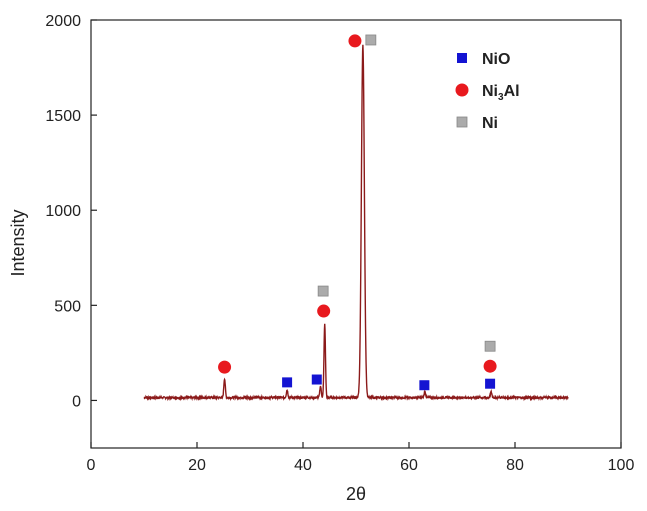 The image size is (647, 511). Describe the element at coordinates (462, 58) in the screenshot. I see `legend-swatch-nio` at that location.